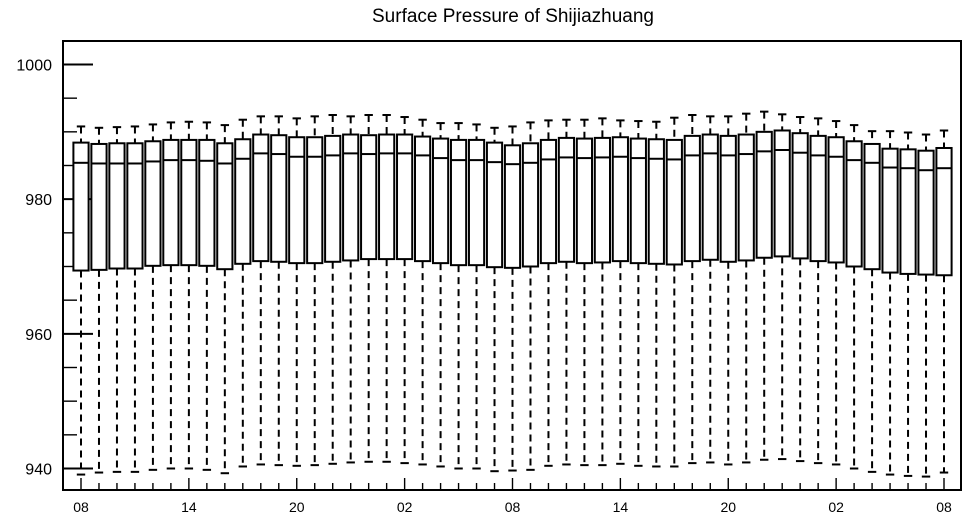 Image resolution: width=968 pixels, height=520 pixels. I want to click on y-tick-label: 1000, so click(34, 66).